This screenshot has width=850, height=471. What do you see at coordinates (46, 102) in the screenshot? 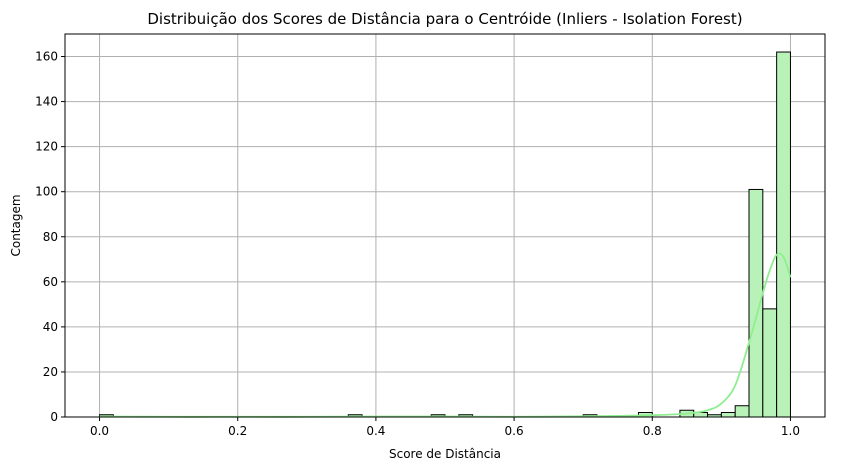
I see `y-tick-label: 140` at bounding box center [46, 102].